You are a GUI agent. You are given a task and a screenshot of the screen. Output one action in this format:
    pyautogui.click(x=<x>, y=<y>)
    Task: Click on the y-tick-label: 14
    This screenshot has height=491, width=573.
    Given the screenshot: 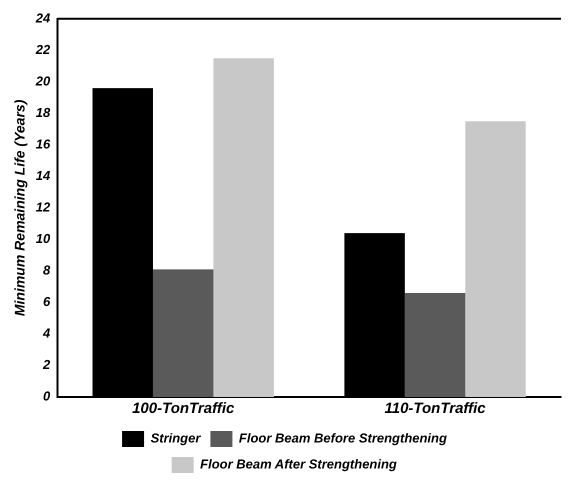 What is the action you would take?
    pyautogui.click(x=44, y=175)
    